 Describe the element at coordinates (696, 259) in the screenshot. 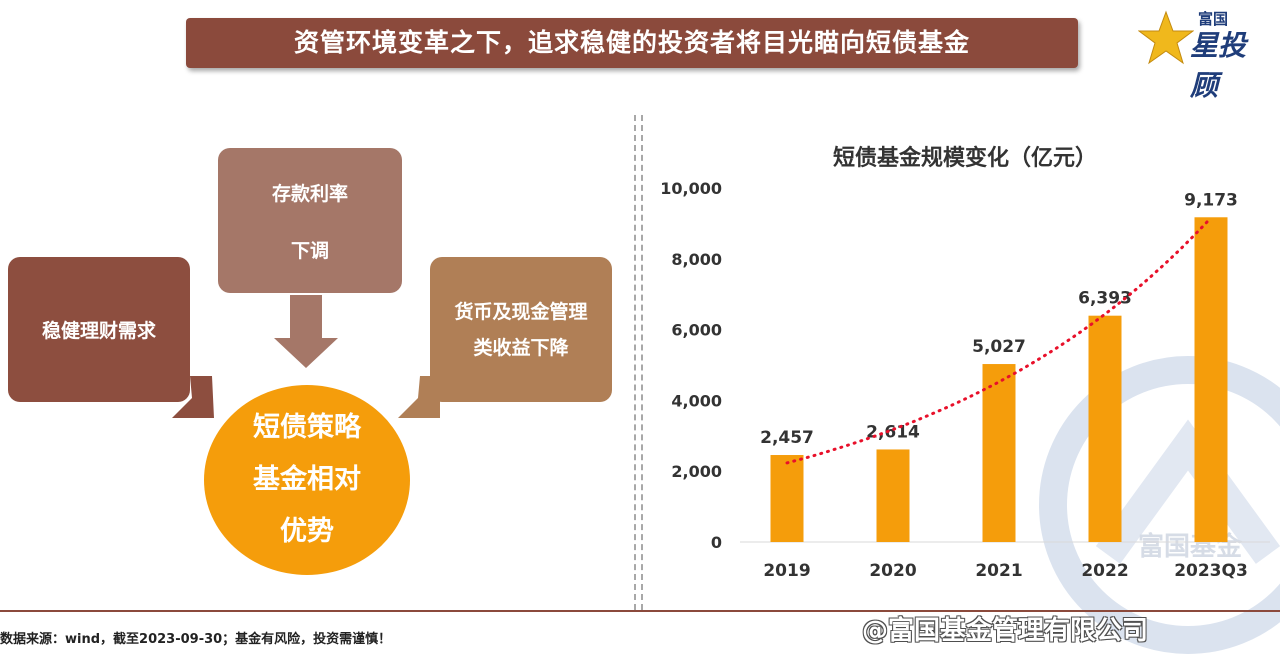

I see `y-tick-label: 8,000` at that location.